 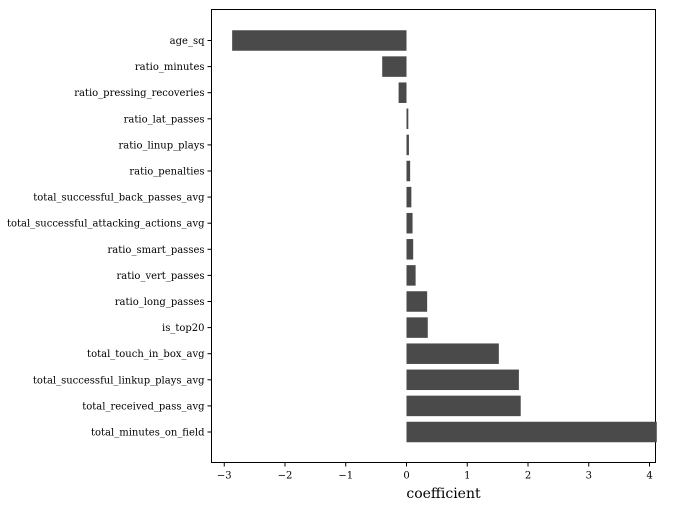 I want to click on bar-is_top20, so click(x=417, y=327).